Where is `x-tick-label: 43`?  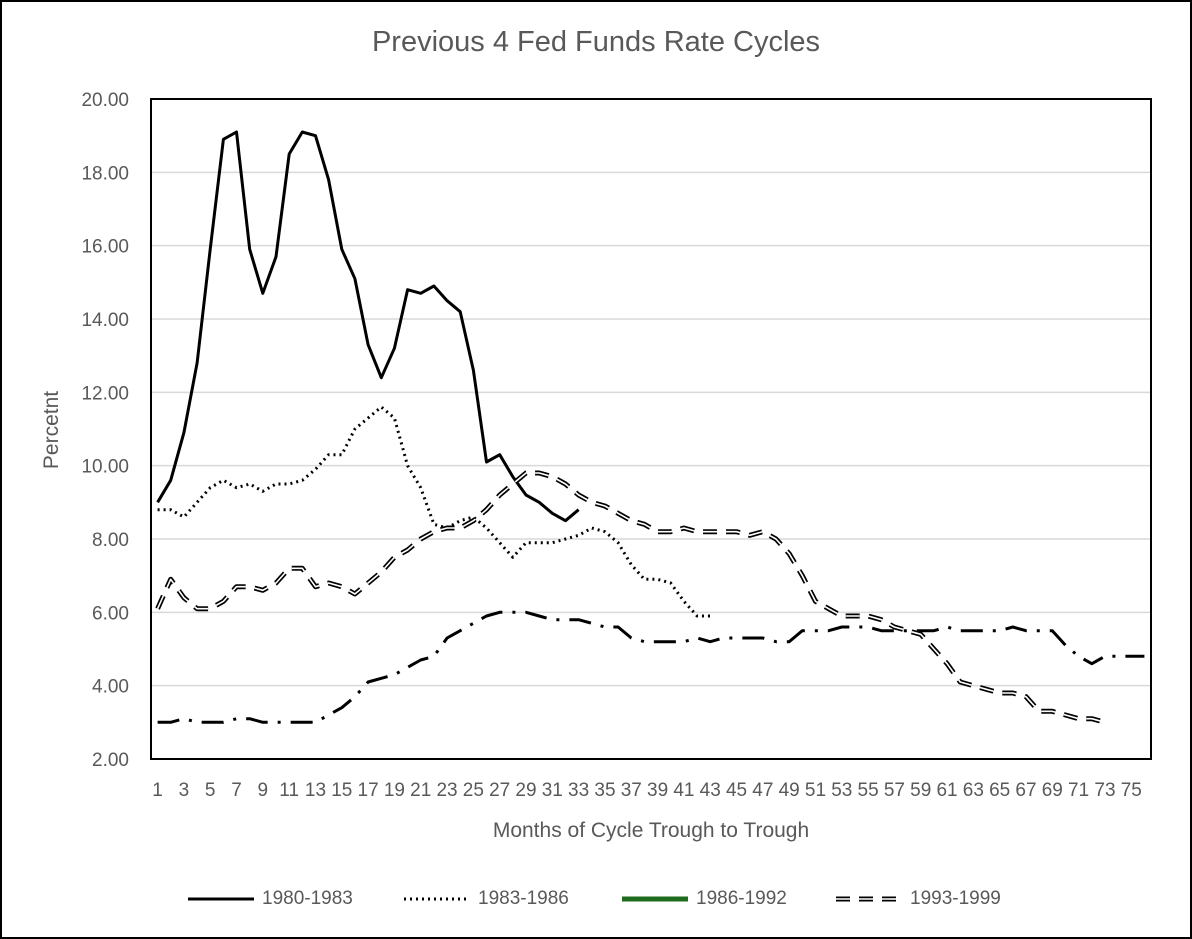
x-tick-label: 43 is located at coordinates (710, 790).